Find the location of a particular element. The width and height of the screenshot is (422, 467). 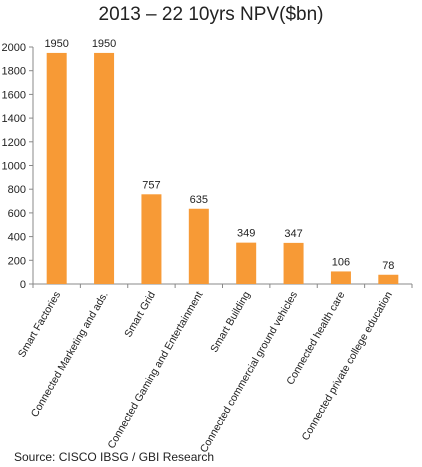

x-category-label: Connected commercial ground vehicles is located at coordinates (249, 372).